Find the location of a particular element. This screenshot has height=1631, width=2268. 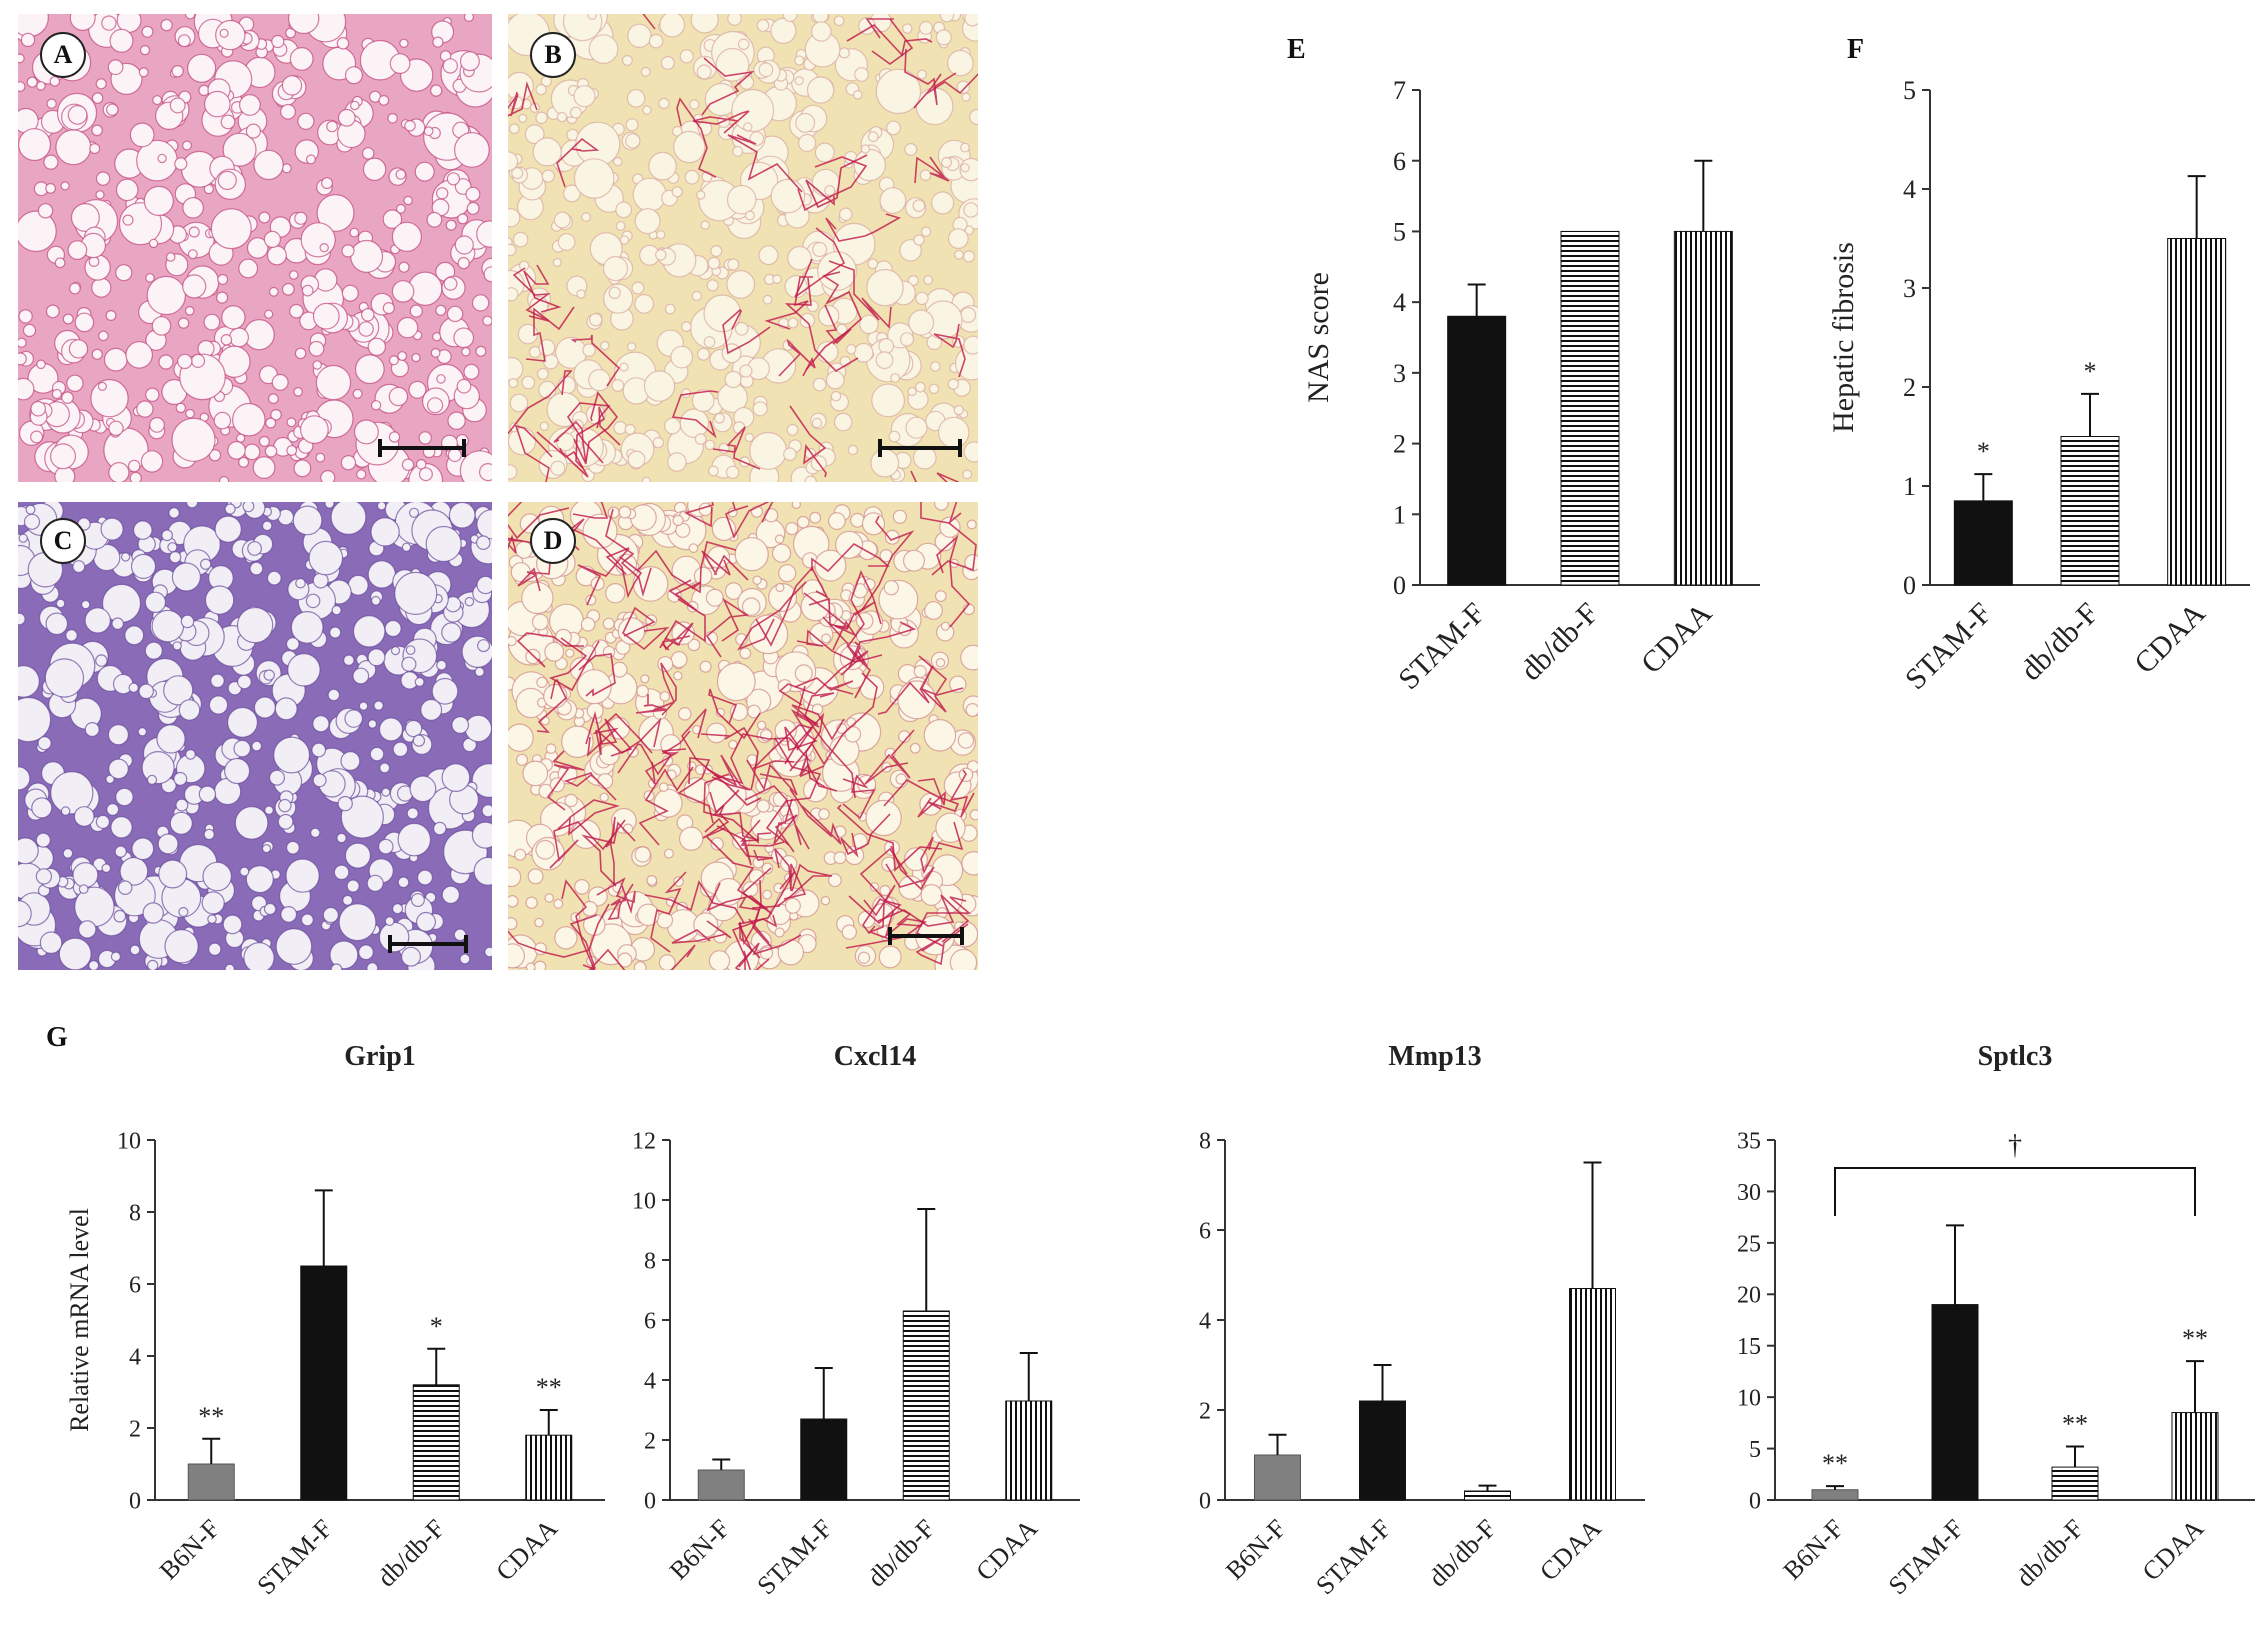

chart-title: Mmp13 is located at coordinates (1434, 1056).